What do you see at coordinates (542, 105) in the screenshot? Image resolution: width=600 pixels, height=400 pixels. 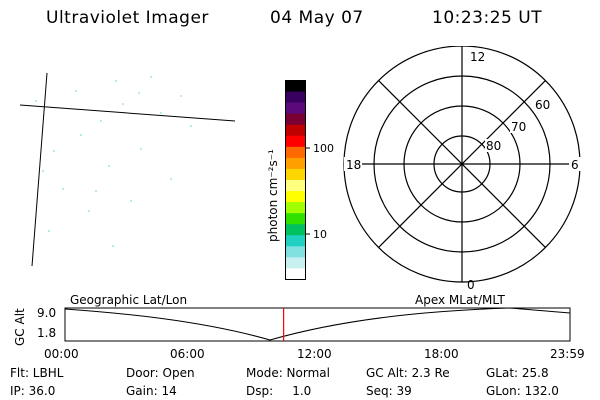 I see `mlat-label-60: 60` at bounding box center [542, 105].